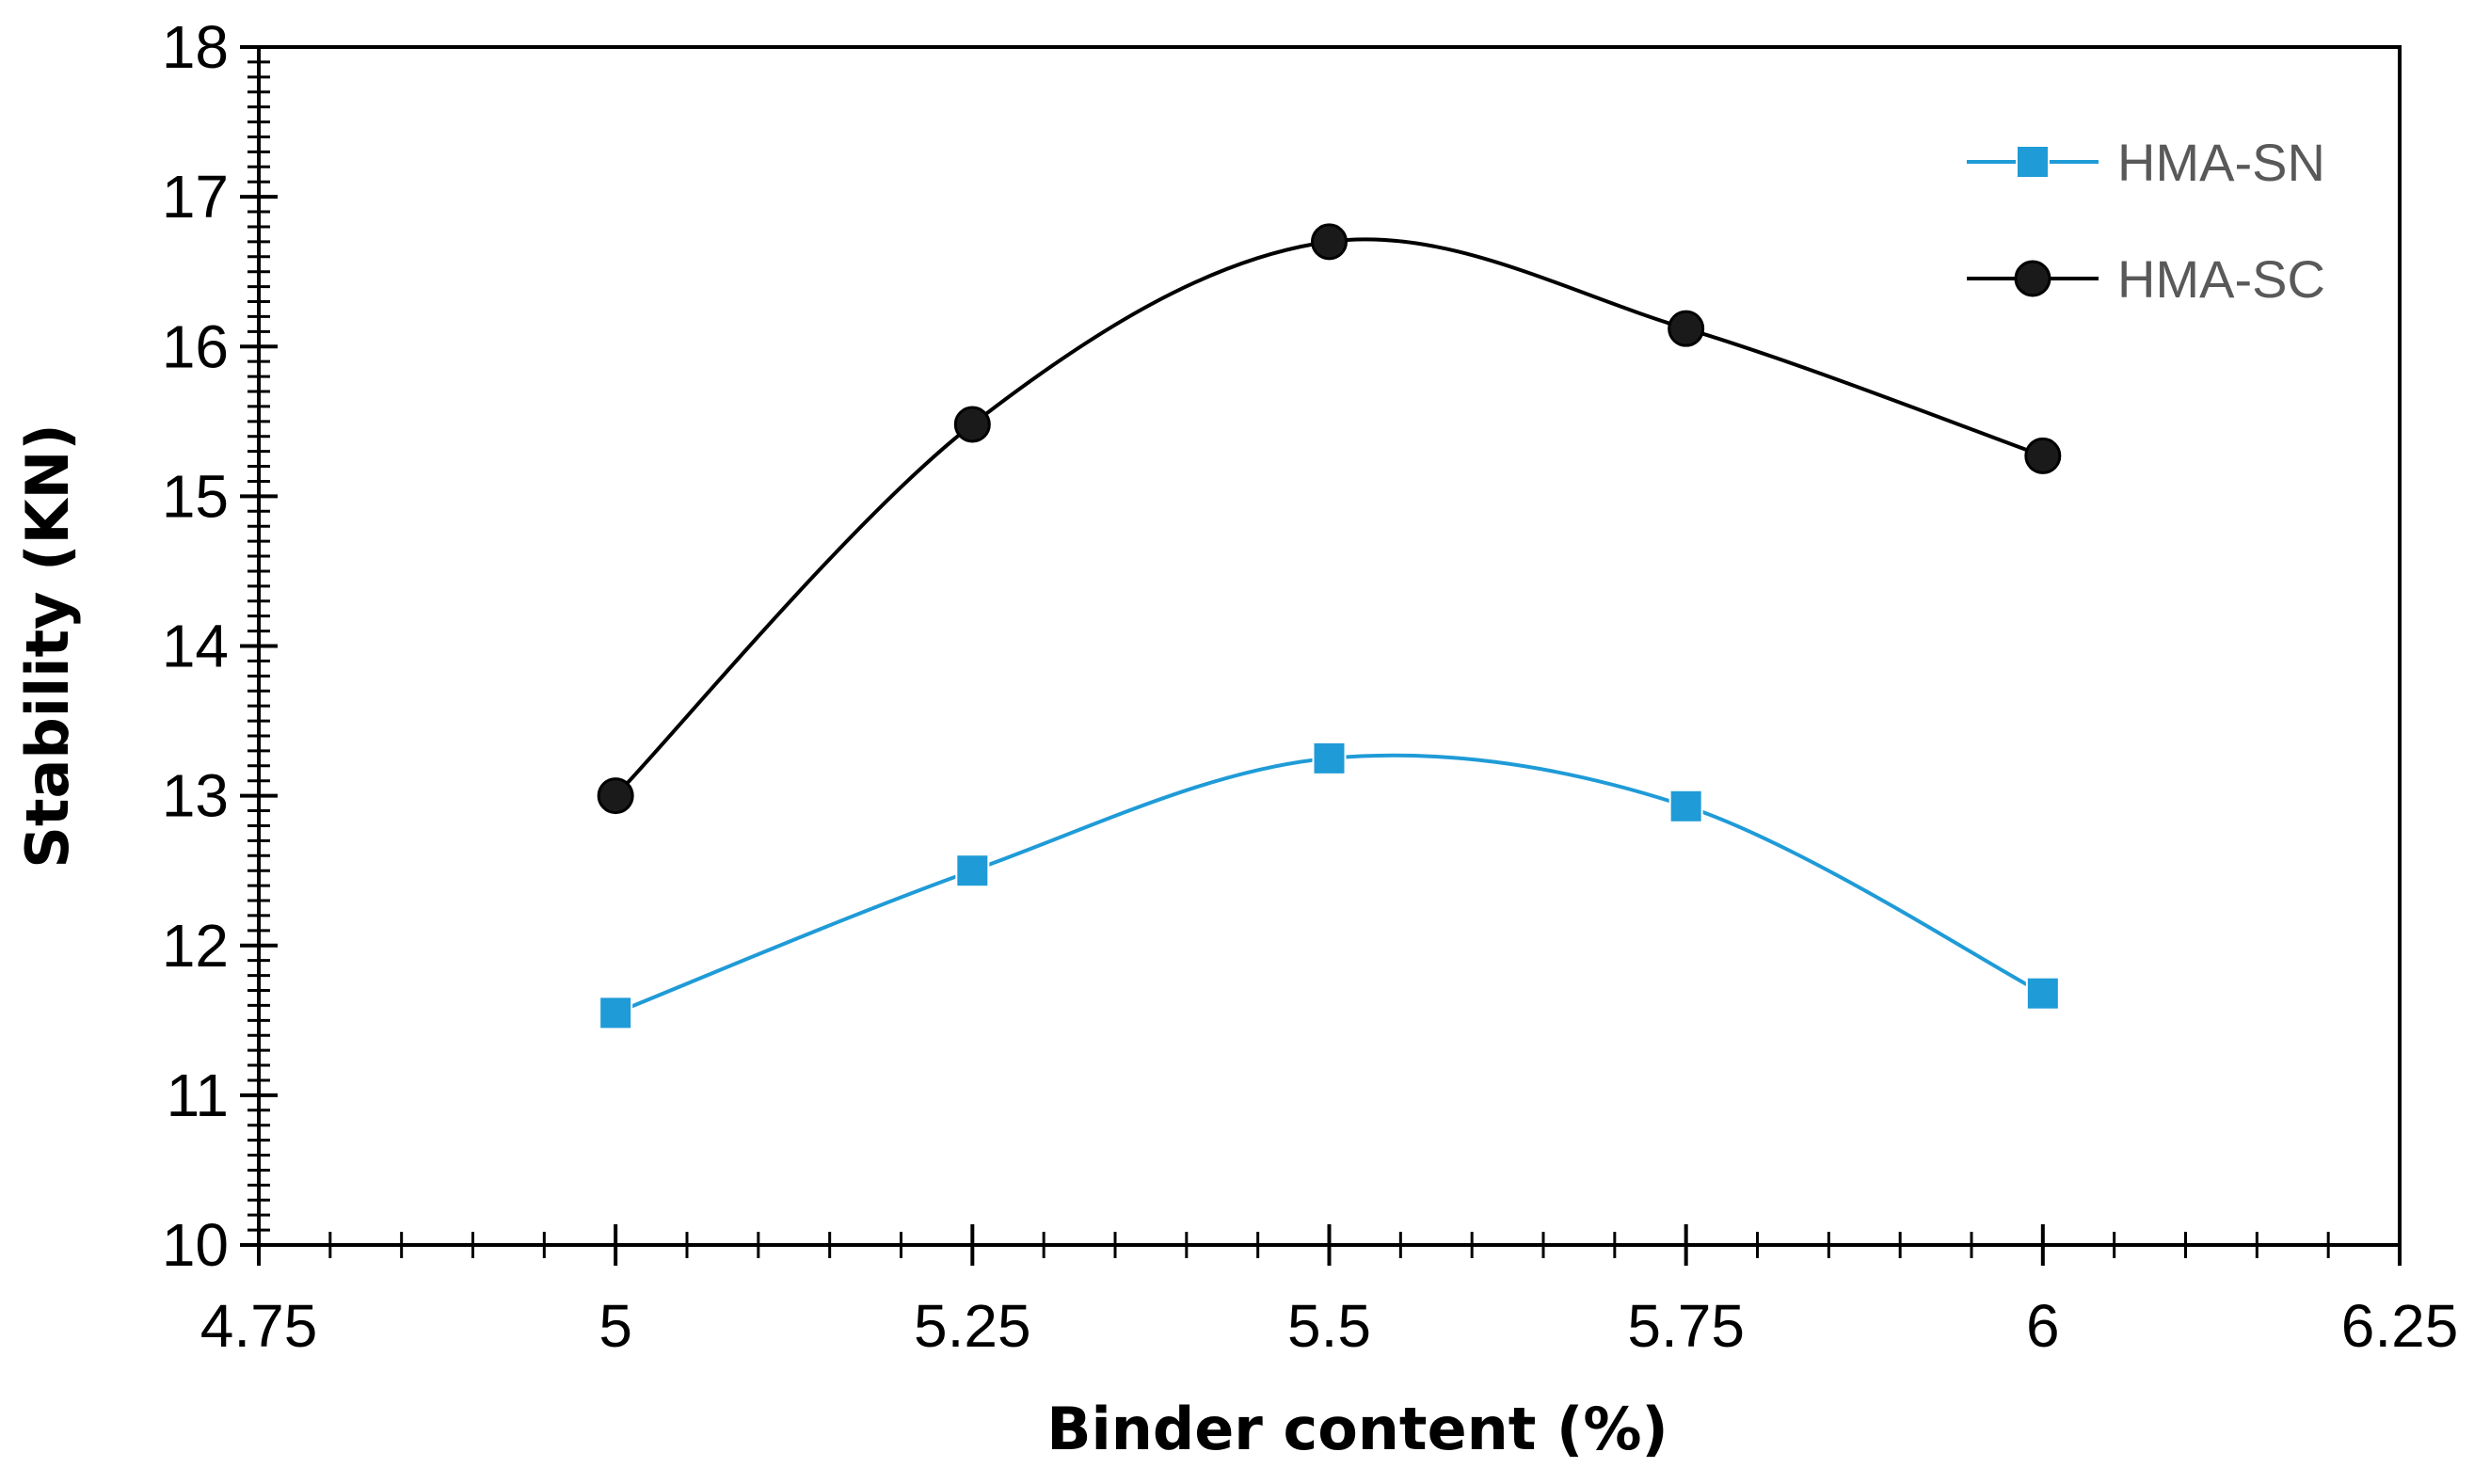  What do you see at coordinates (2221, 162) in the screenshot?
I see `legend-label-hma-sn: HMA-SN` at bounding box center [2221, 162].